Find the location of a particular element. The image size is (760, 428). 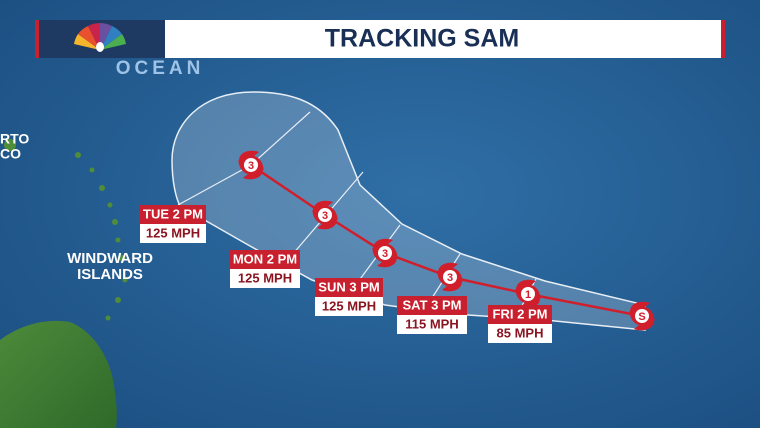

logo is located at coordinates (100, 37).